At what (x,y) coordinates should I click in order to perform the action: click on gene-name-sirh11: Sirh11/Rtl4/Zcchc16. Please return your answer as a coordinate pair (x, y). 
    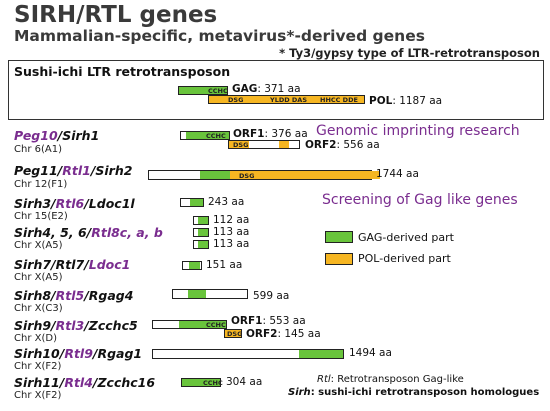
    Looking at the image, I should click on (84, 382).